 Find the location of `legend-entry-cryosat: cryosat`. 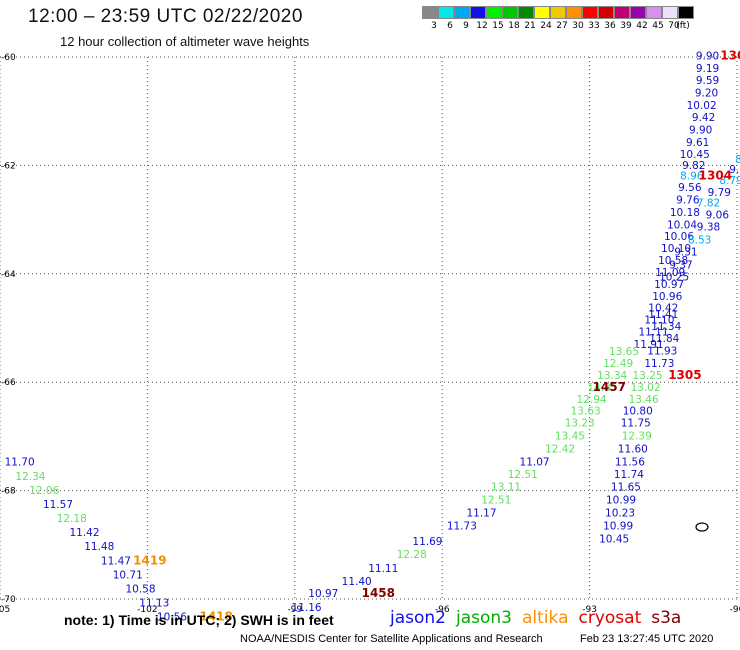

legend-entry-cryosat: cryosat is located at coordinates (610, 618).